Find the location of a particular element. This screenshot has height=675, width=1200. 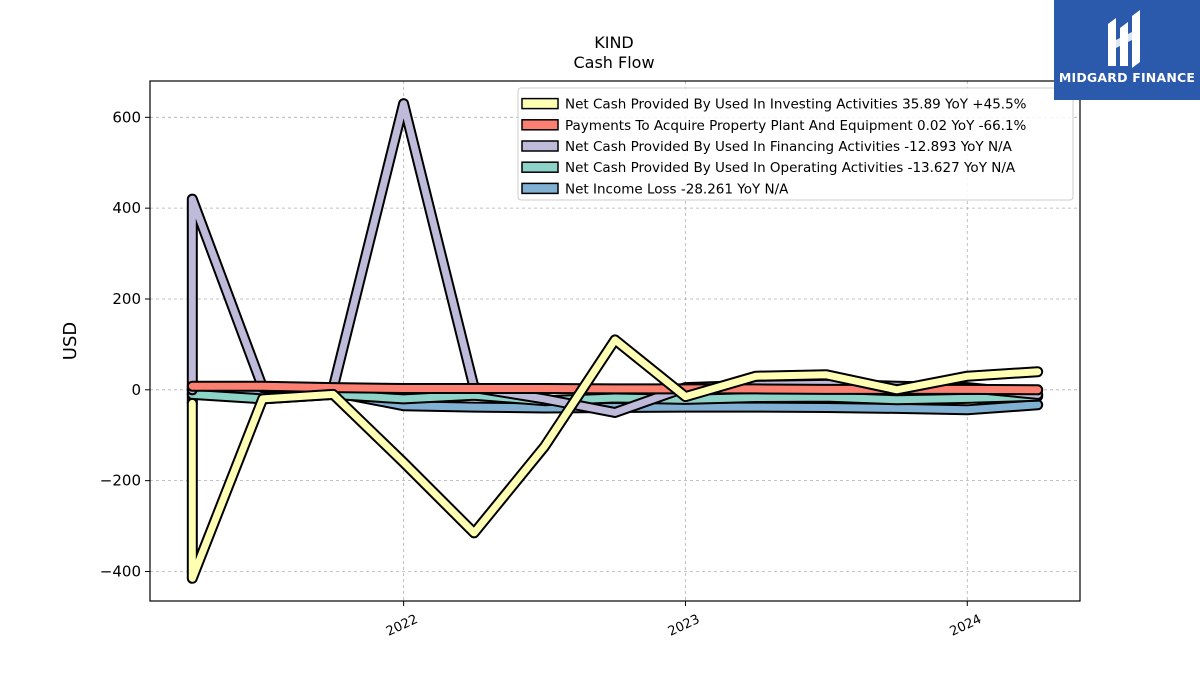

chart-subtitle: Cash Flow is located at coordinates (613, 62).